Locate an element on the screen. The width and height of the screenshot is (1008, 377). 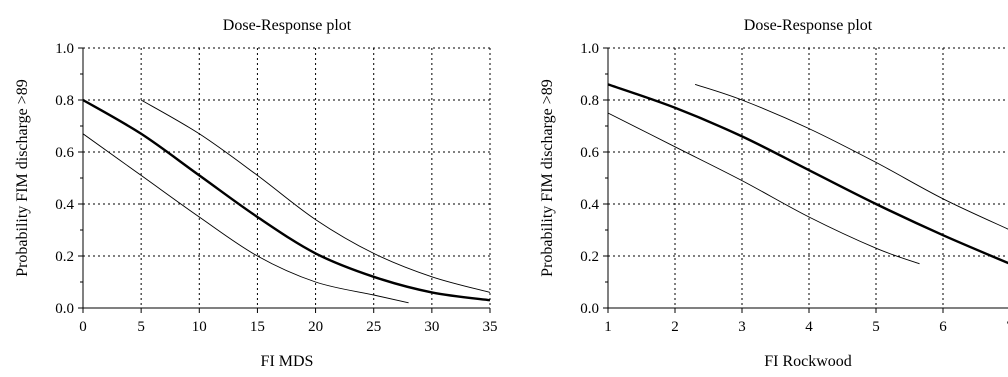
x-tick-label: 2 is located at coordinates (675, 327).